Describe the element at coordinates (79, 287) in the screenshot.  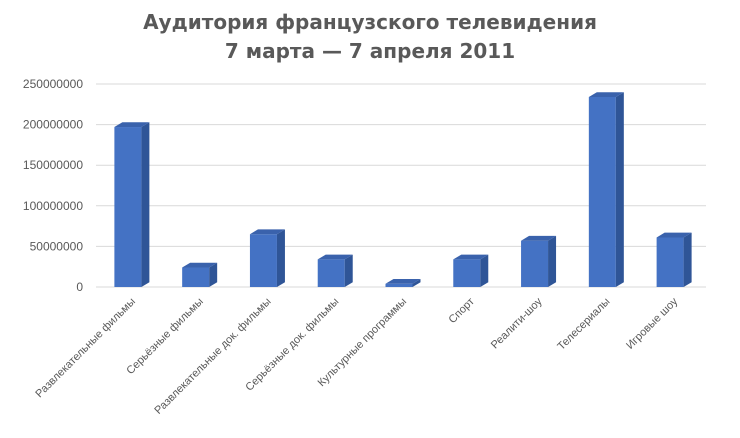
I see `y-tick-label: 0` at that location.